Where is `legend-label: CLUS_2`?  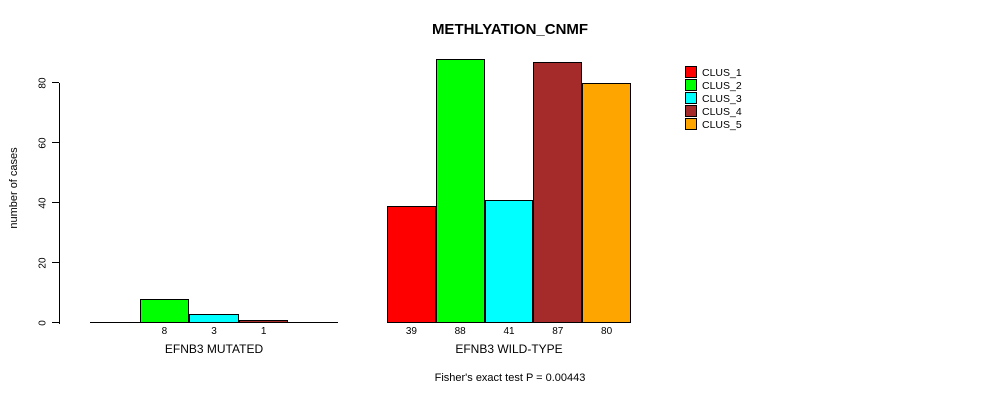
legend-label: CLUS_2 is located at coordinates (722, 86).